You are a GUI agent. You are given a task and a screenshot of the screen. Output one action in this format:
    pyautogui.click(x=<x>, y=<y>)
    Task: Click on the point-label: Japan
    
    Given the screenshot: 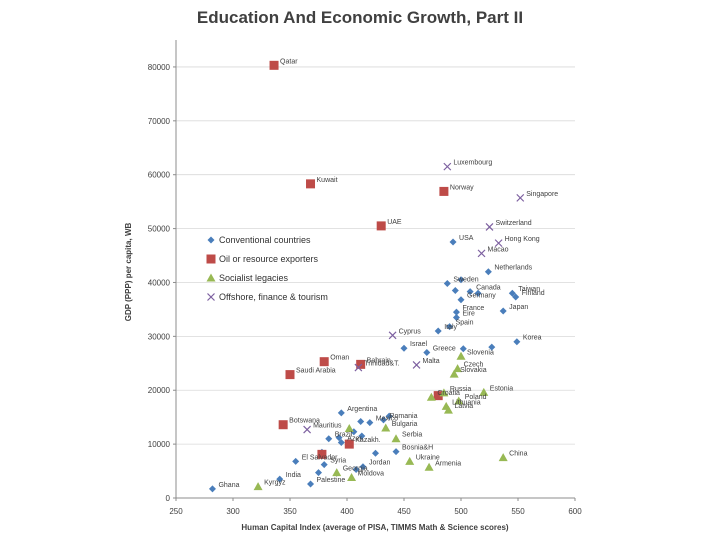 What is the action you would take?
    pyautogui.click(x=518, y=307)
    